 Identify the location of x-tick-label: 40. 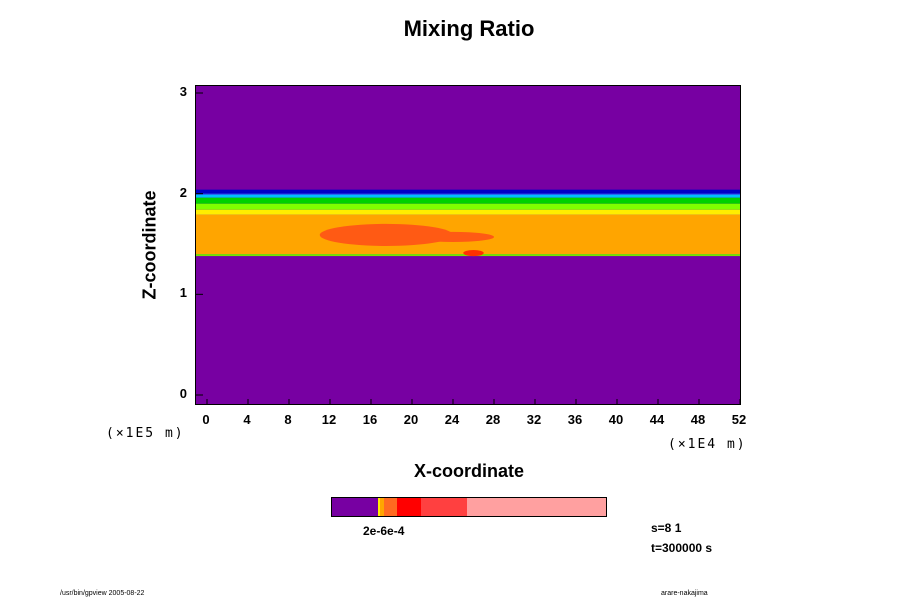
(616, 419).